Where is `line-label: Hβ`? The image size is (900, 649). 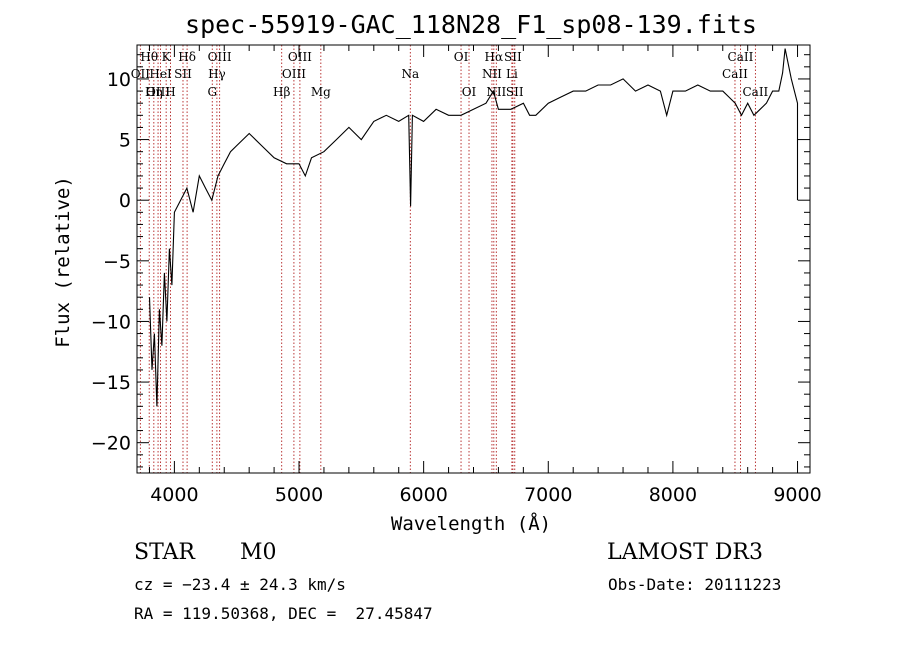
line-label: Hβ is located at coordinates (281, 92).